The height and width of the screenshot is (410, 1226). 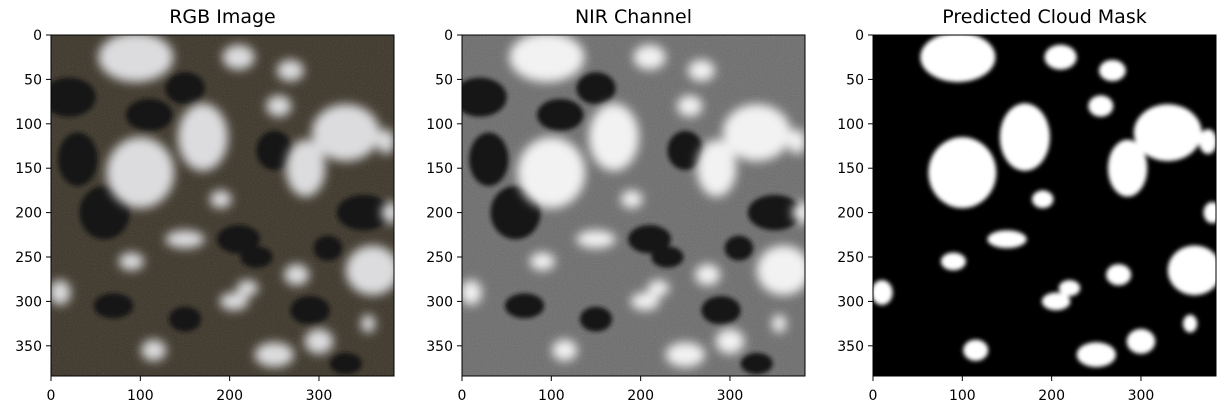 I want to click on nir-channel-title: NIR Channel, so click(x=633, y=17).